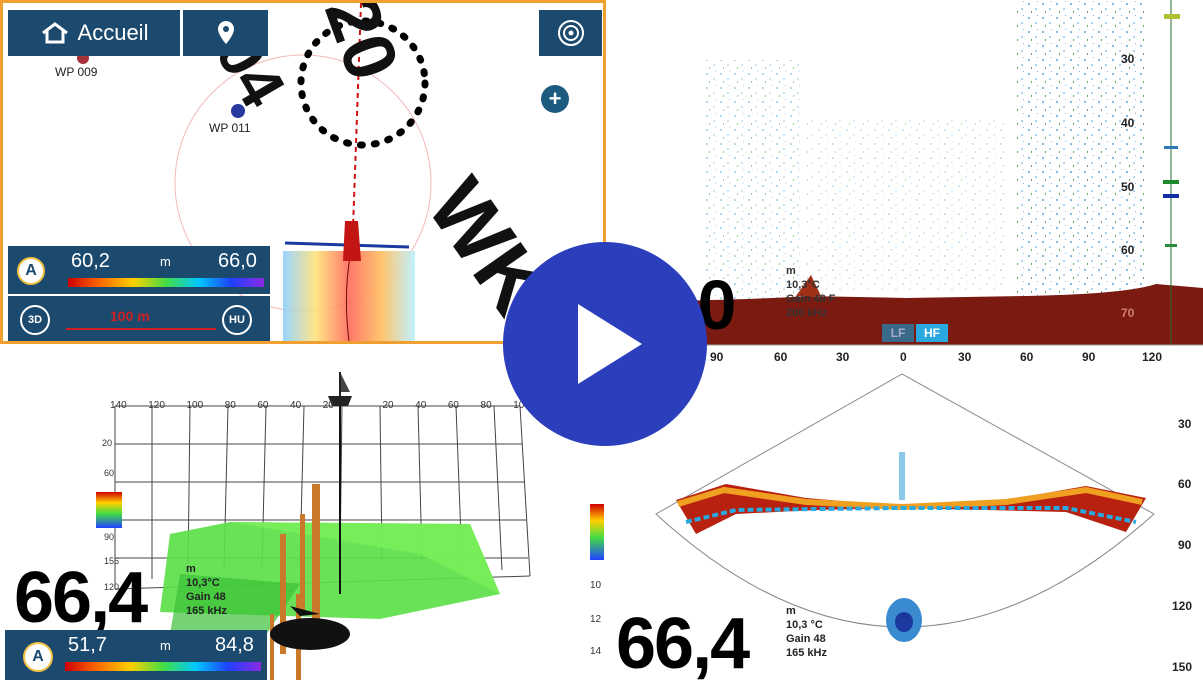  What do you see at coordinates (87, 645) in the screenshot?
I see `range-min: 51,7` at bounding box center [87, 645].